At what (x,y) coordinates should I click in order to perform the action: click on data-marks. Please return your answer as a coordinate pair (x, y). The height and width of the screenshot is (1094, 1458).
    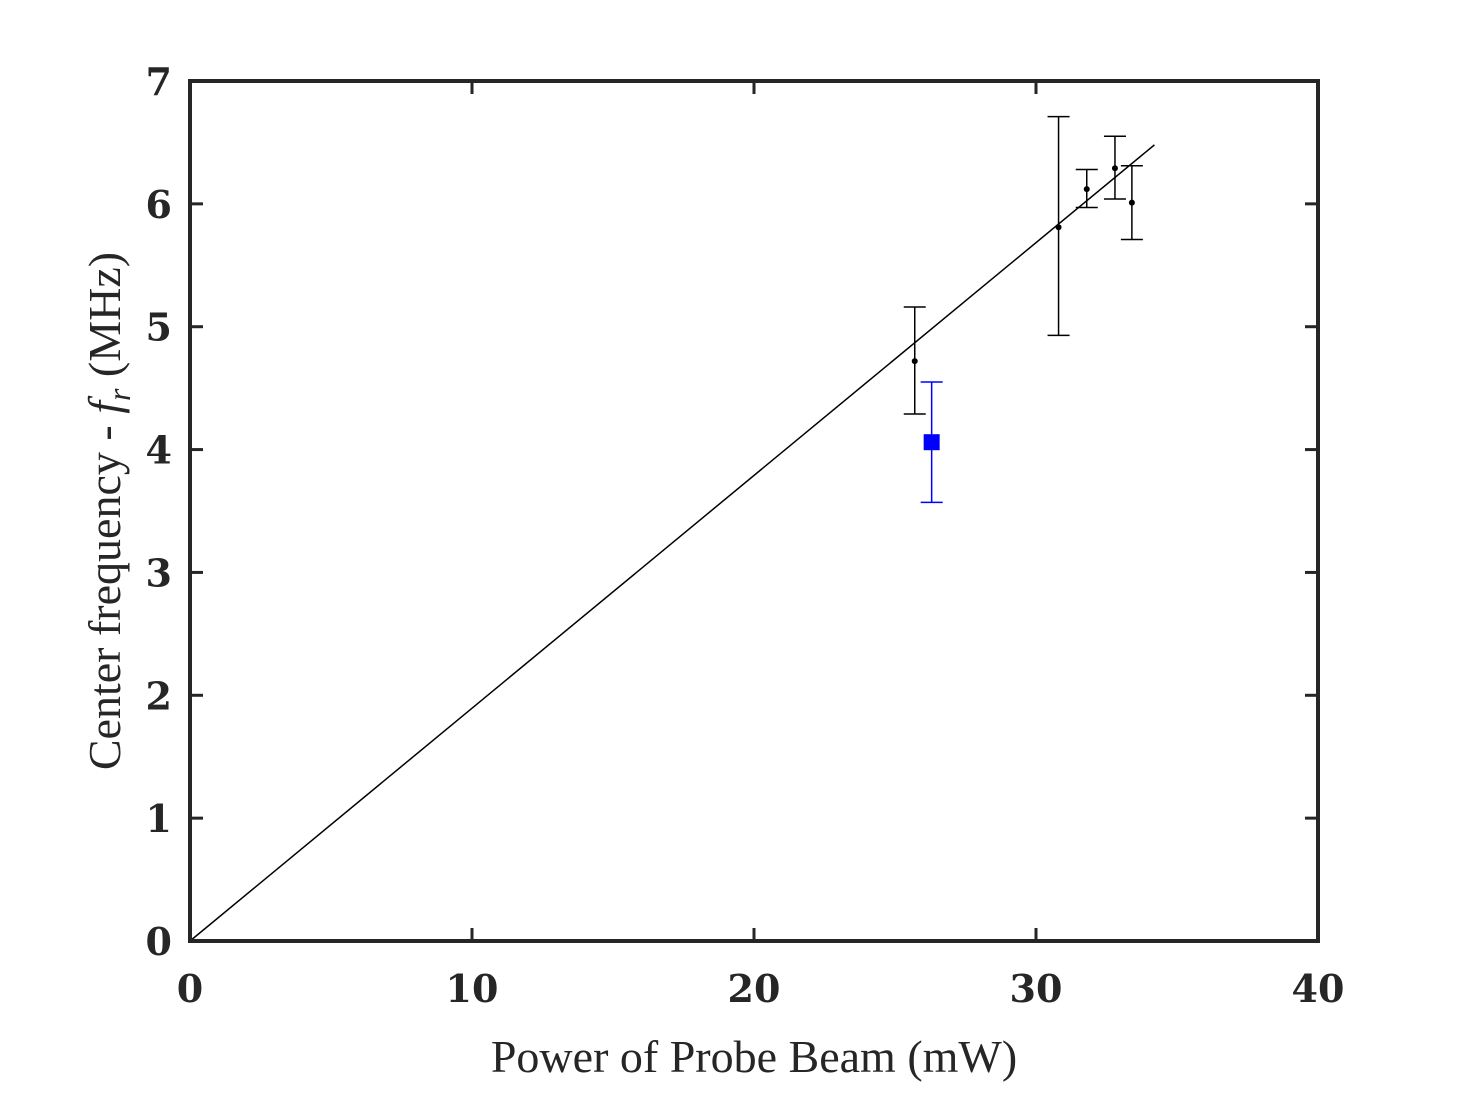
    Looking at the image, I should click on (1023, 309).